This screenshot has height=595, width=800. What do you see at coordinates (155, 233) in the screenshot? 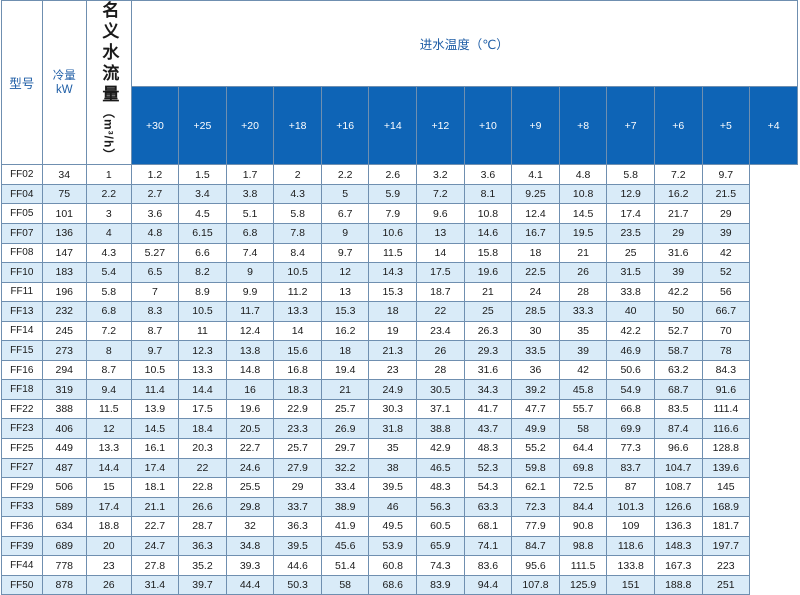
I see `flow-value-cell: 4.8` at bounding box center [155, 233].